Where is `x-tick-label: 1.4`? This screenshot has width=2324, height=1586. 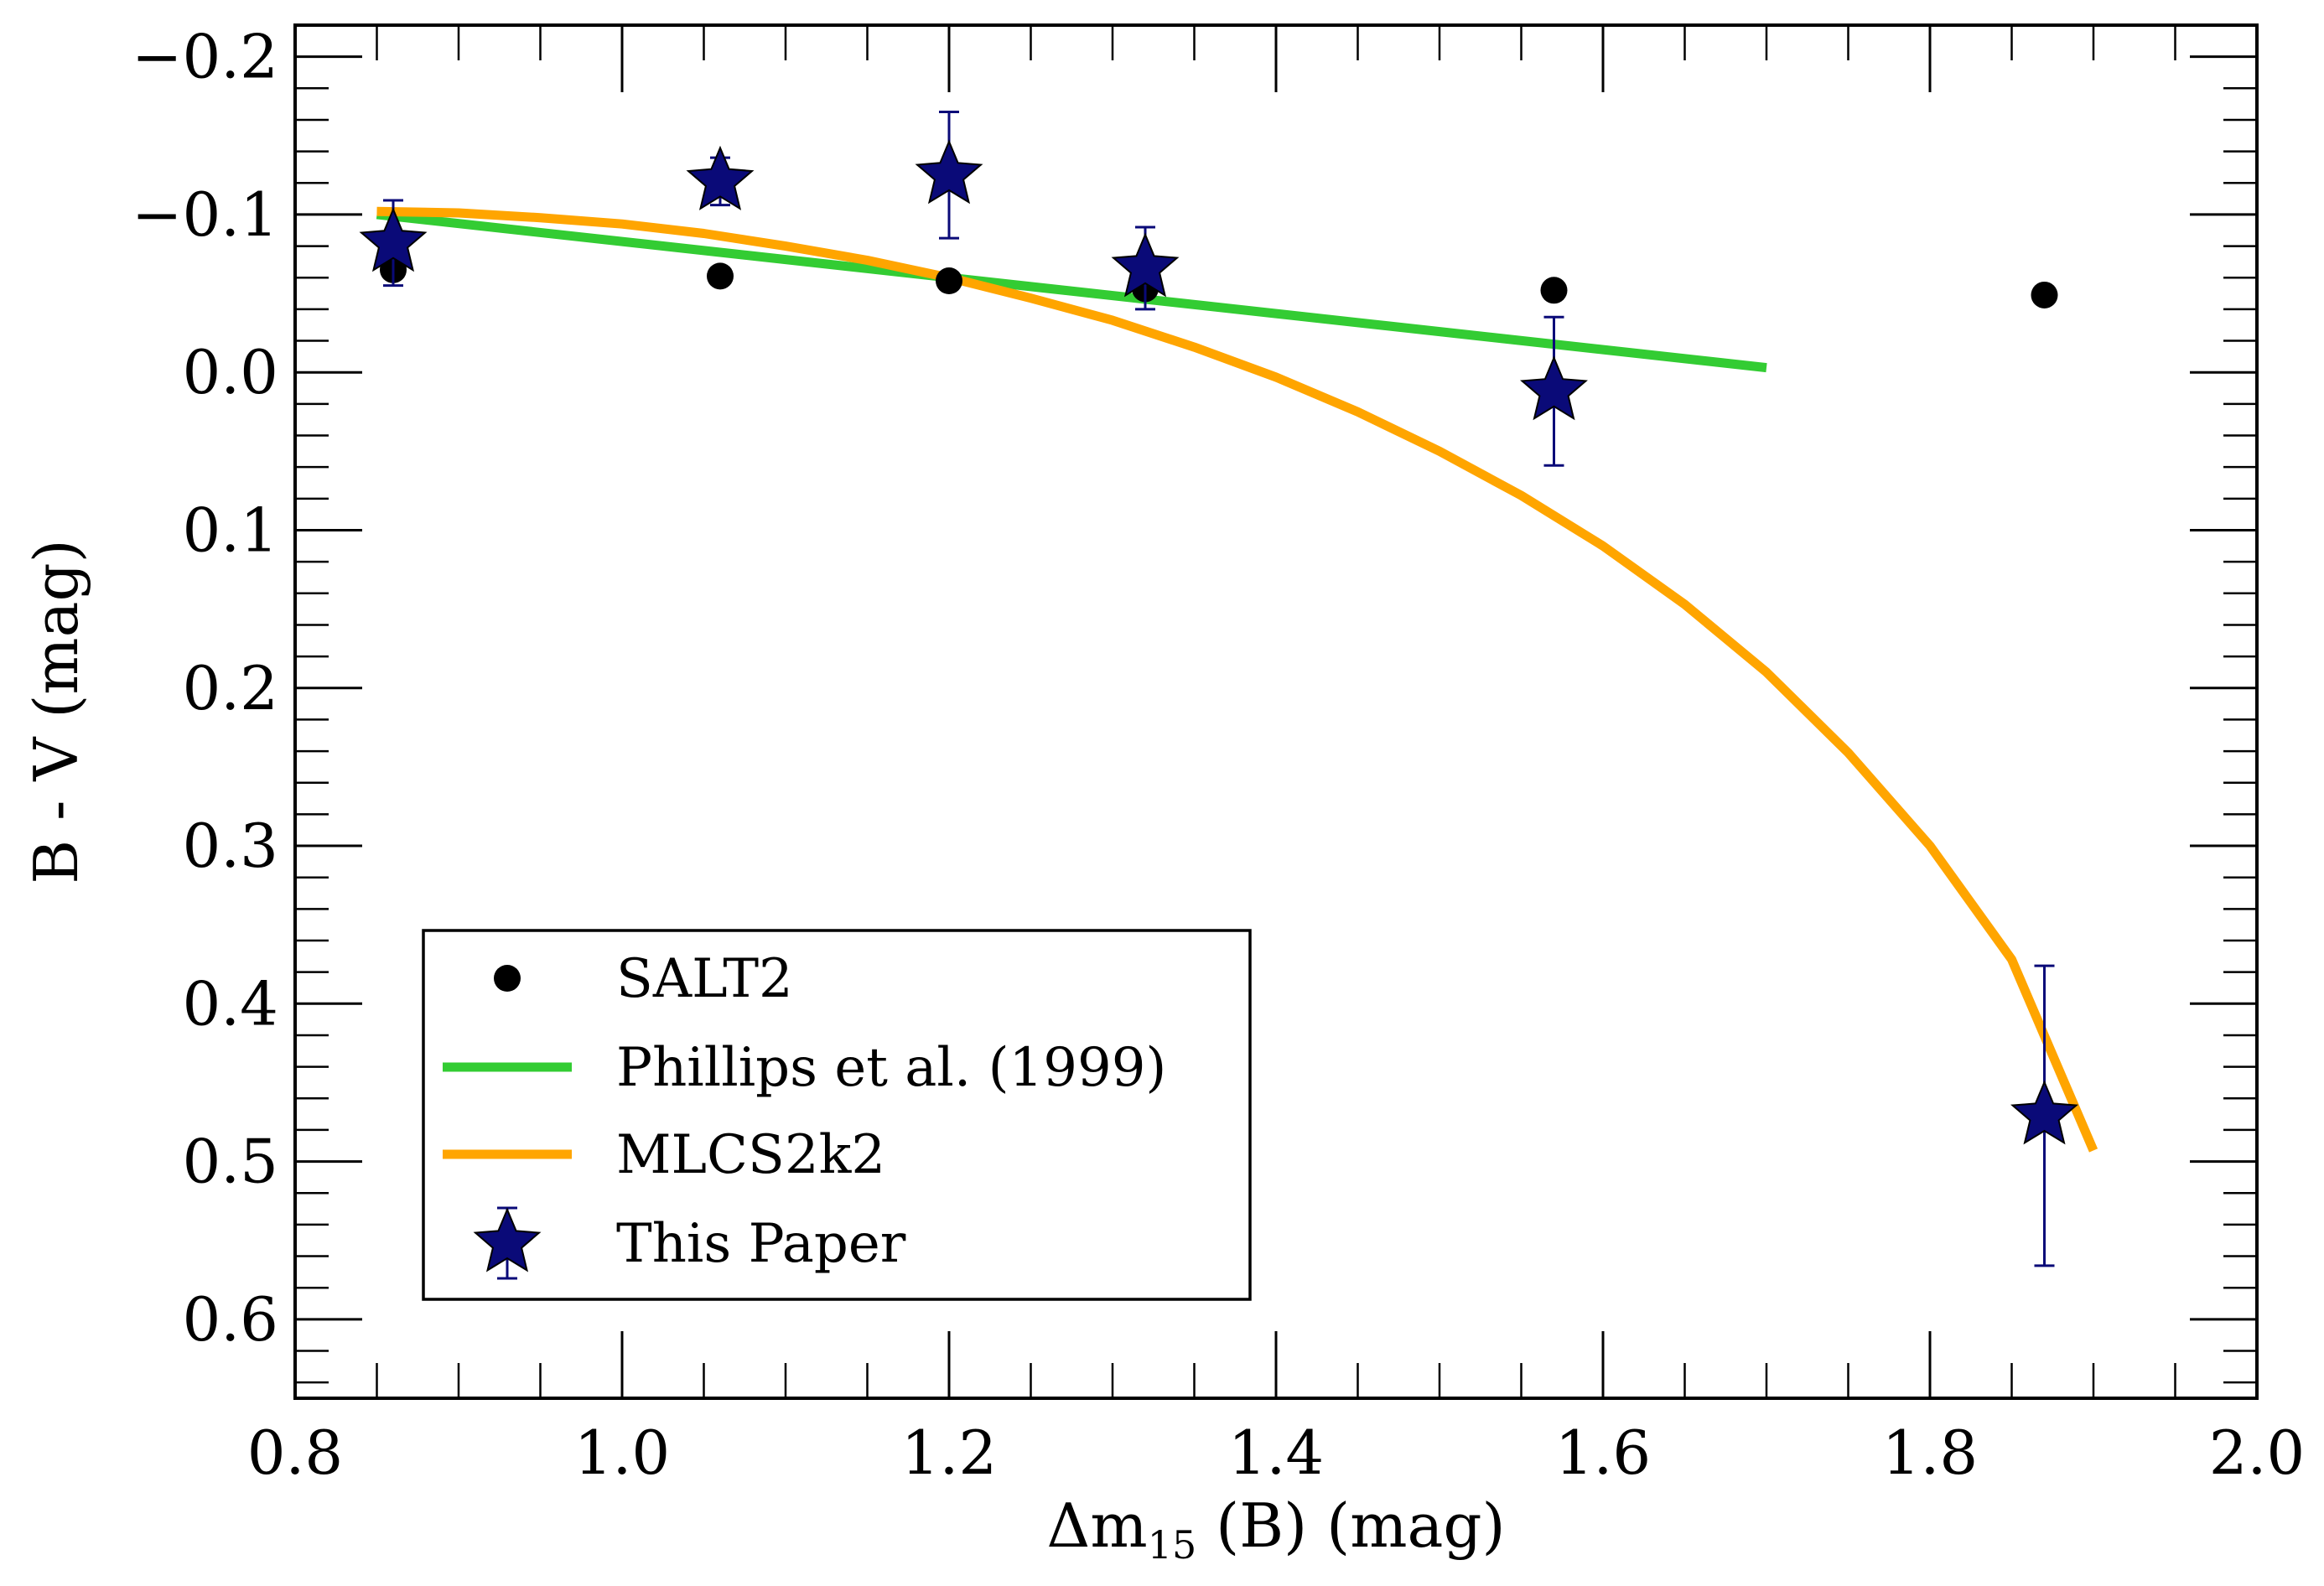 x-tick-label: 1.4 is located at coordinates (1276, 1453).